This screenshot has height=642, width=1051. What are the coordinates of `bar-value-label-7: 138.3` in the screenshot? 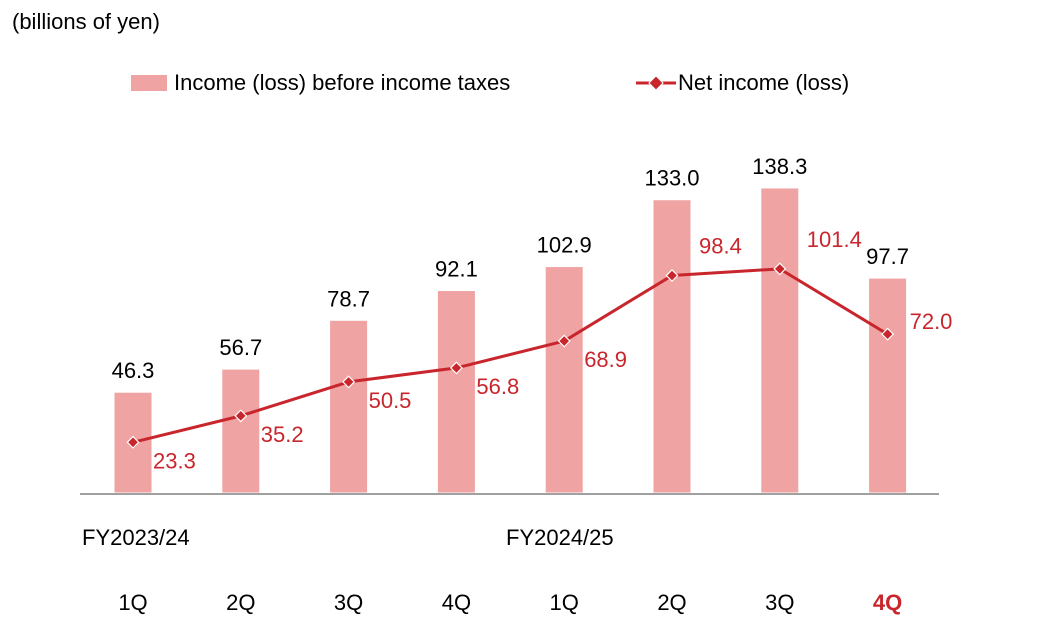 It's located at (779, 166).